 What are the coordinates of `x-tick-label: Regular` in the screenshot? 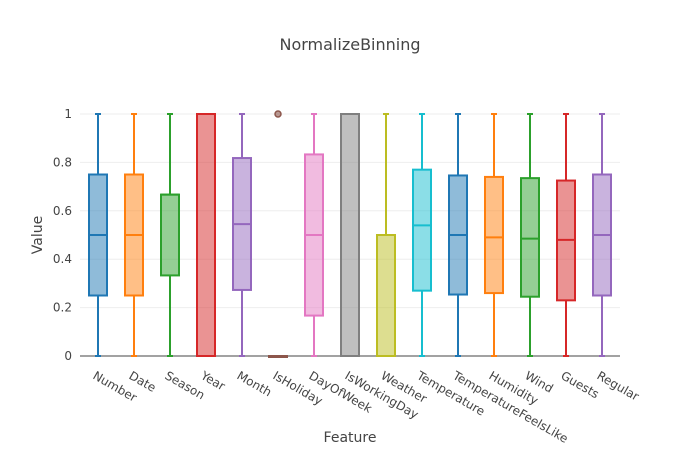 It's located at (618, 385).